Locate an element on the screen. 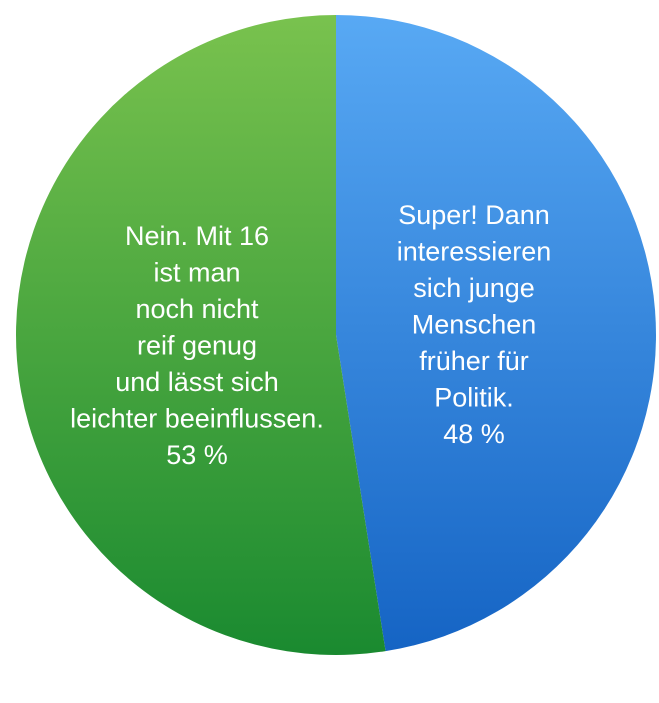  slice-label-line: Super! Dann is located at coordinates (474, 215).